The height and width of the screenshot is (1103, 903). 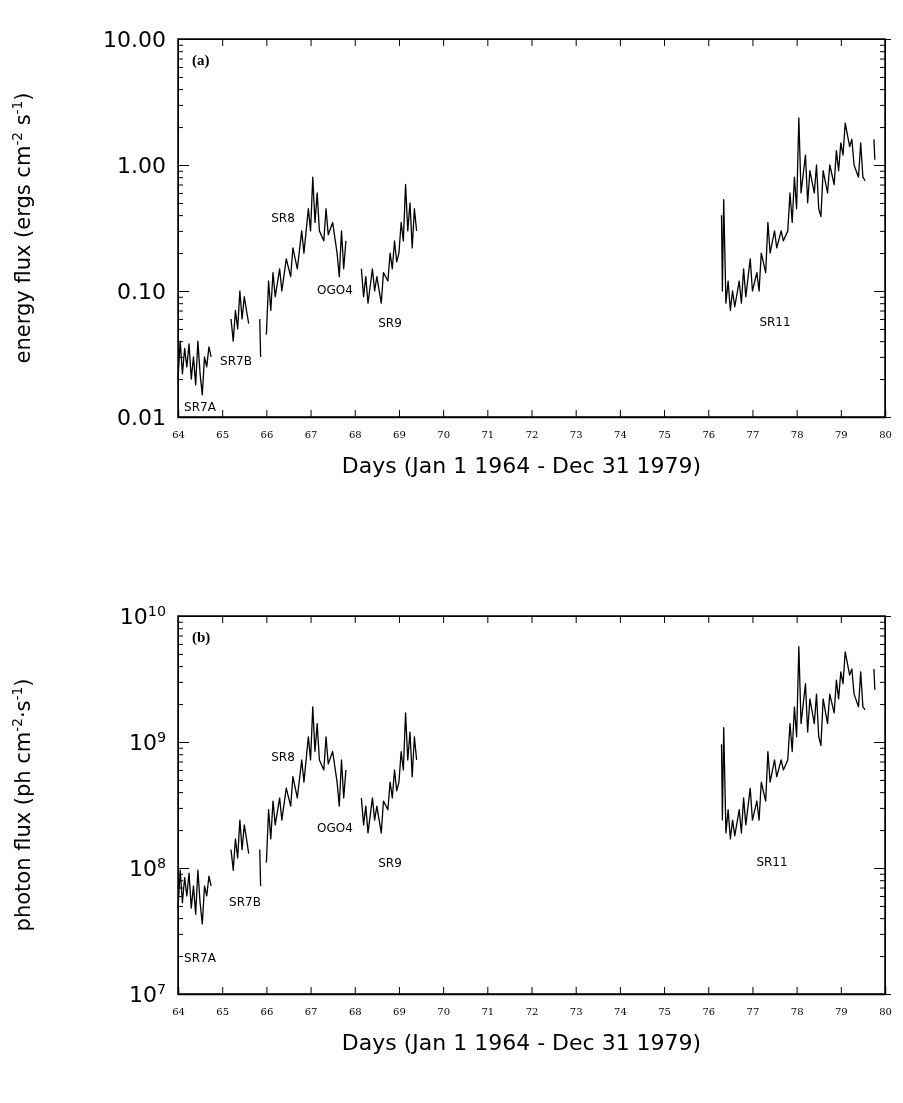 What do you see at coordinates (141, 417) in the screenshot?
I see `y-tick-label: 0.01` at bounding box center [141, 417].